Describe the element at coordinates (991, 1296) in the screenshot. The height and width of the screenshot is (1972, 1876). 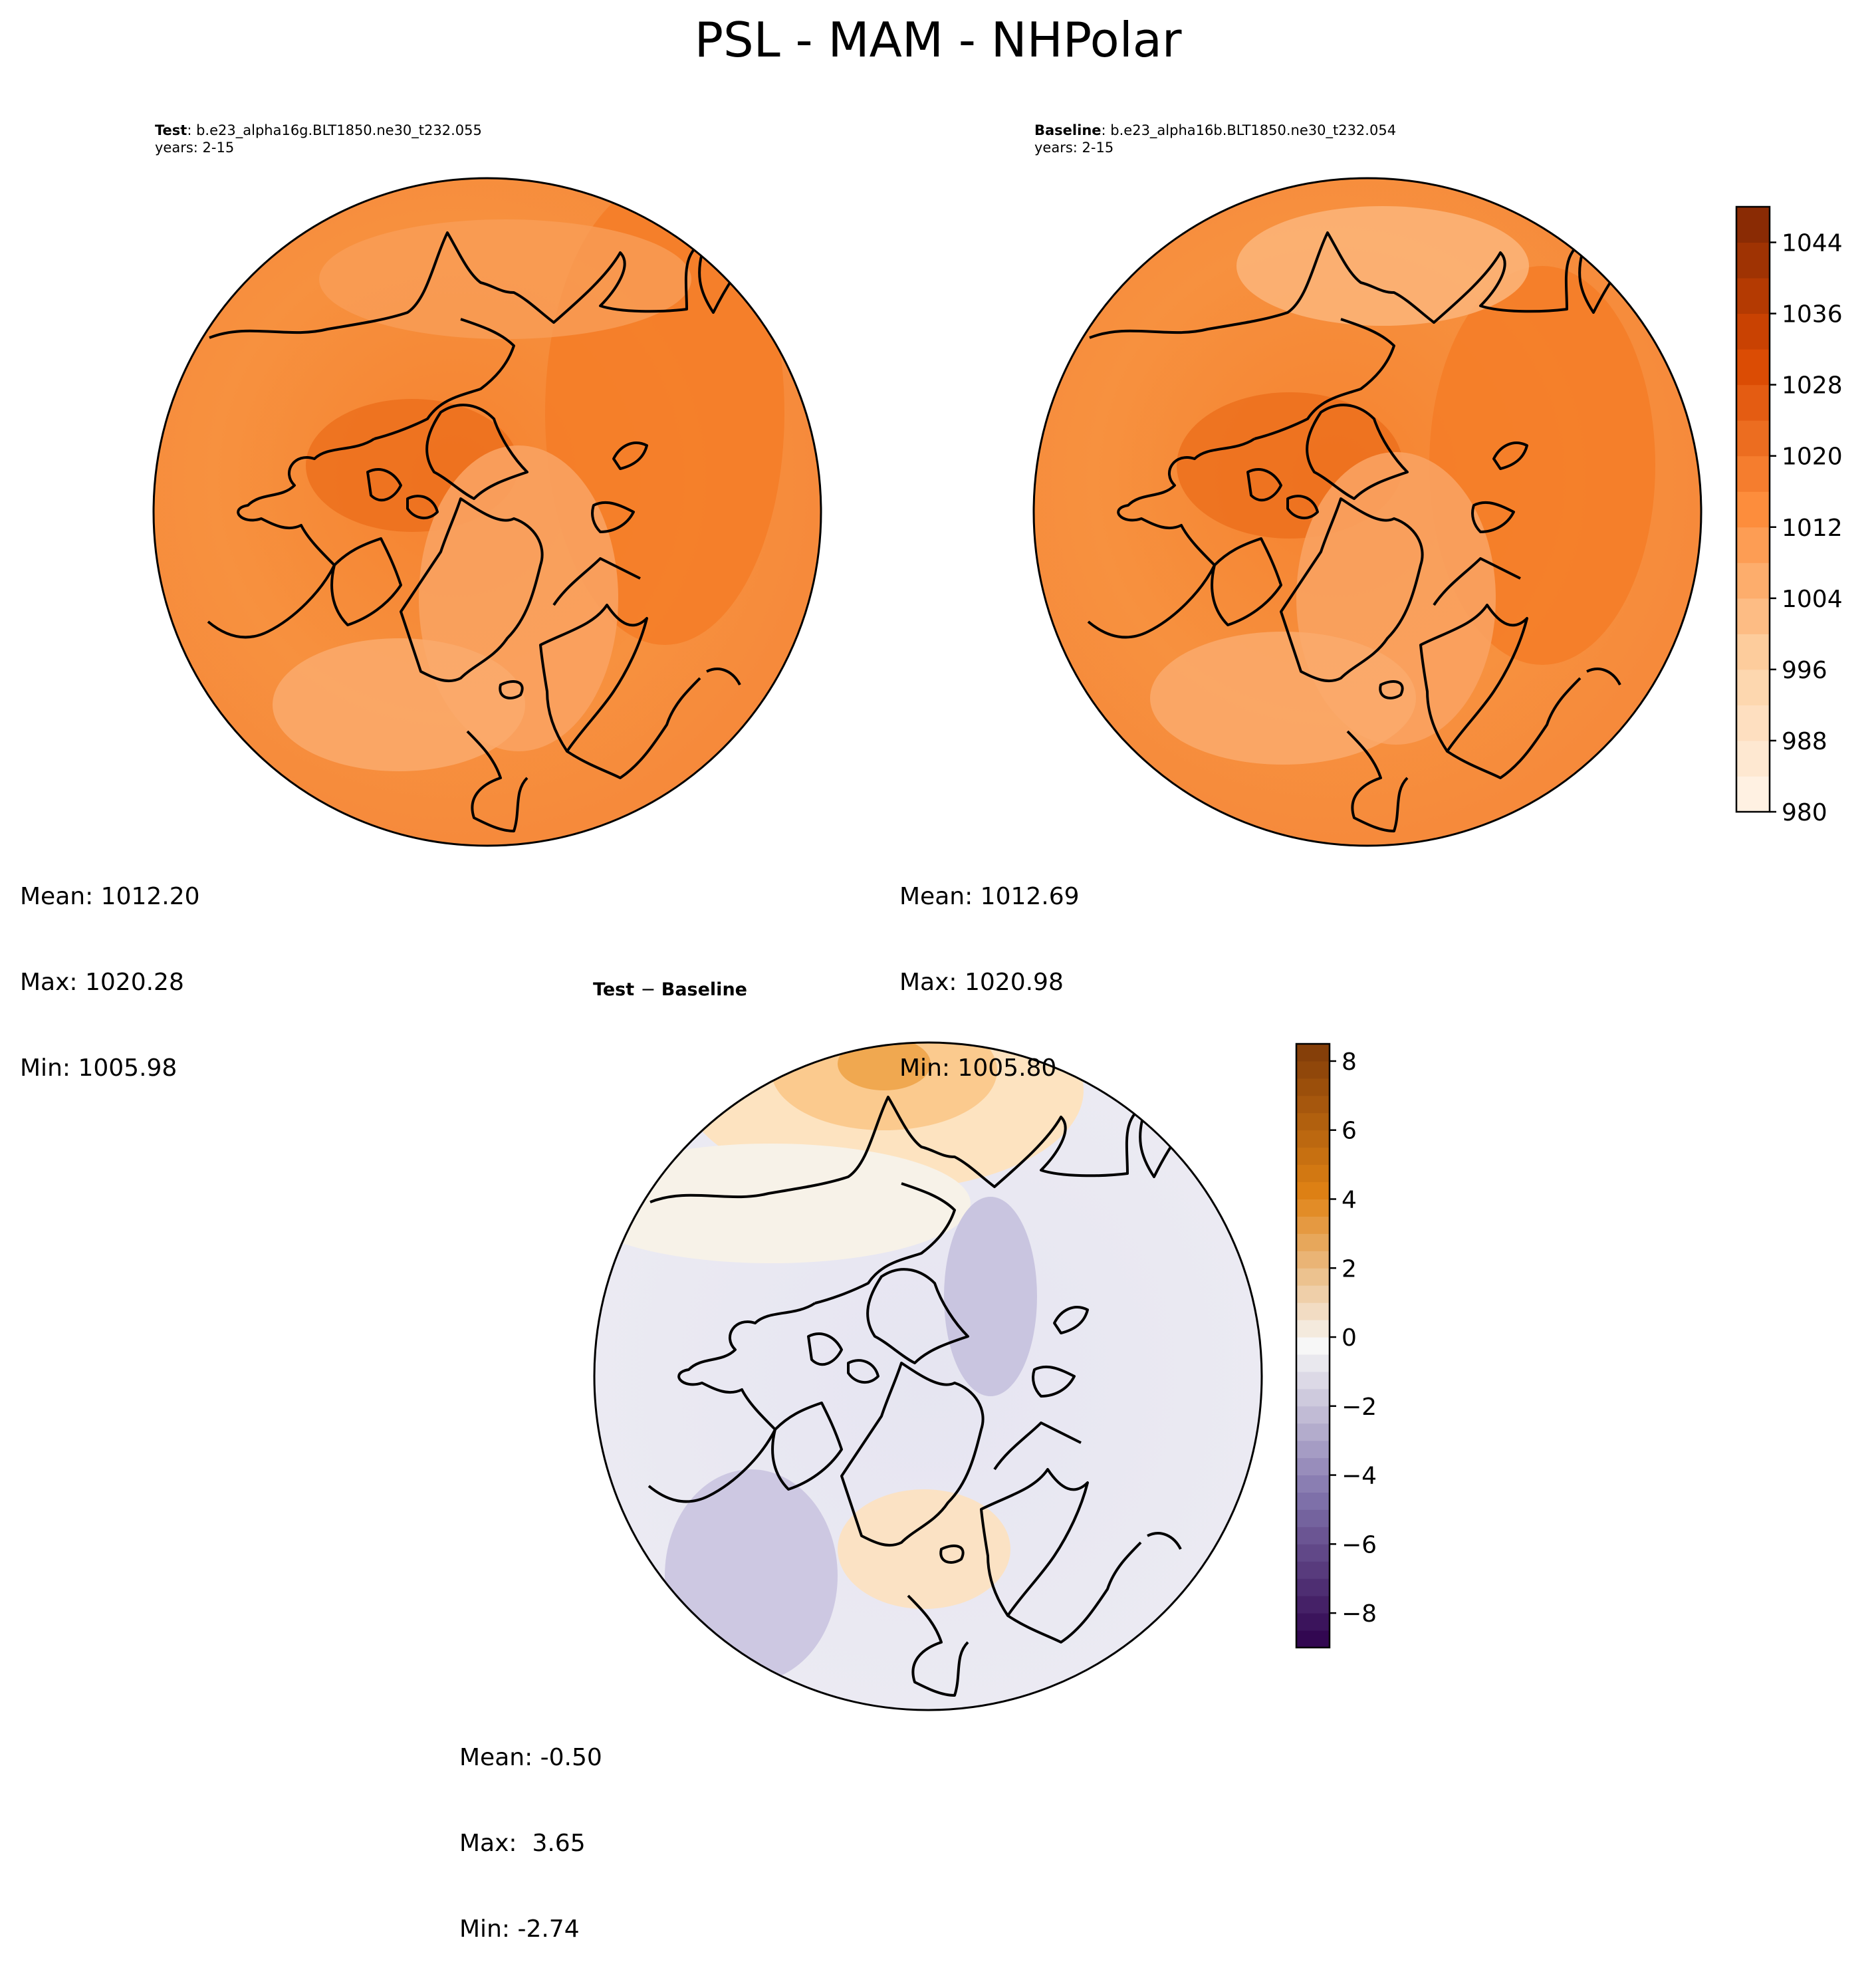
I see `difference-contour-neg-east` at that location.